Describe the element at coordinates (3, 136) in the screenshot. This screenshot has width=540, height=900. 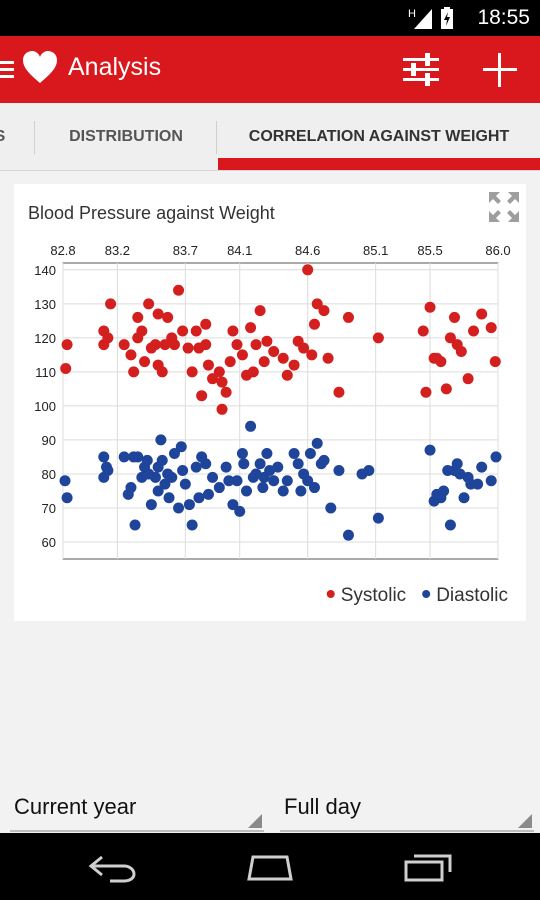
I see `tab-previous: S` at that location.